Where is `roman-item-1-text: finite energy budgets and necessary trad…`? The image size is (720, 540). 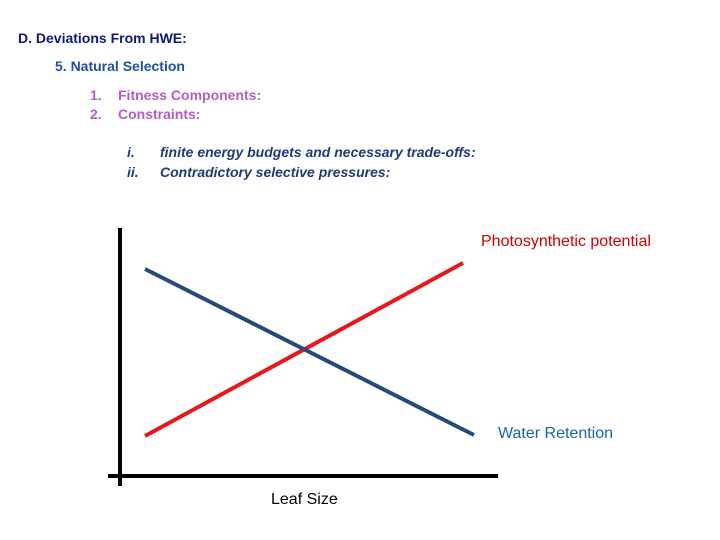 roman-item-1-text: finite energy budgets and necessary trad… is located at coordinates (318, 152).